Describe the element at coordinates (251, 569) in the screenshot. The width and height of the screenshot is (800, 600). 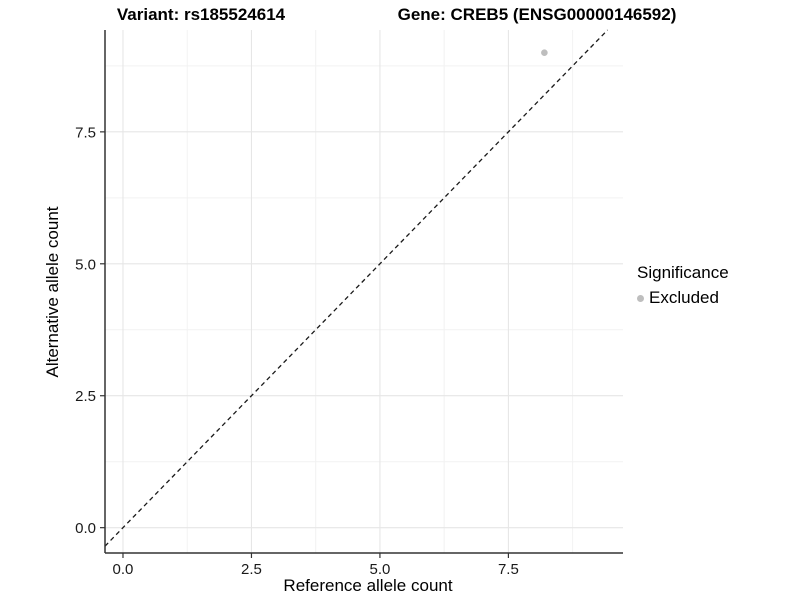
I see `x-tick-label: 2.5` at that location.